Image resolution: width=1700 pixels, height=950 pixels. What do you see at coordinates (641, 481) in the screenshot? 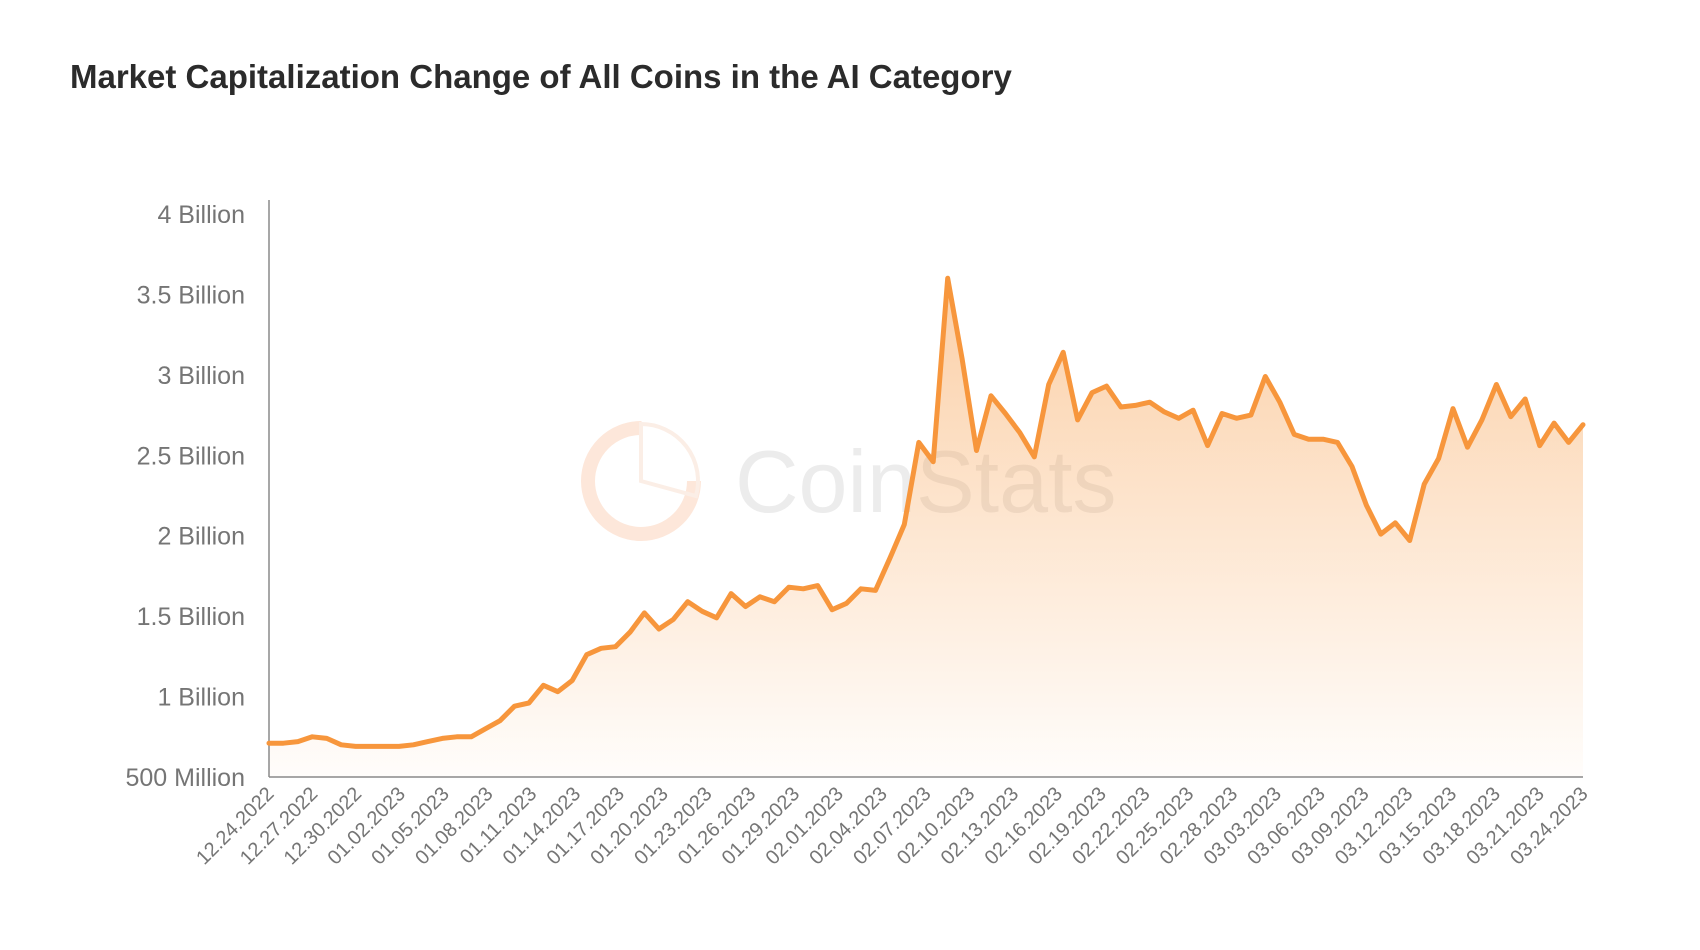
I see `coinstats-logo-icon` at bounding box center [641, 481].